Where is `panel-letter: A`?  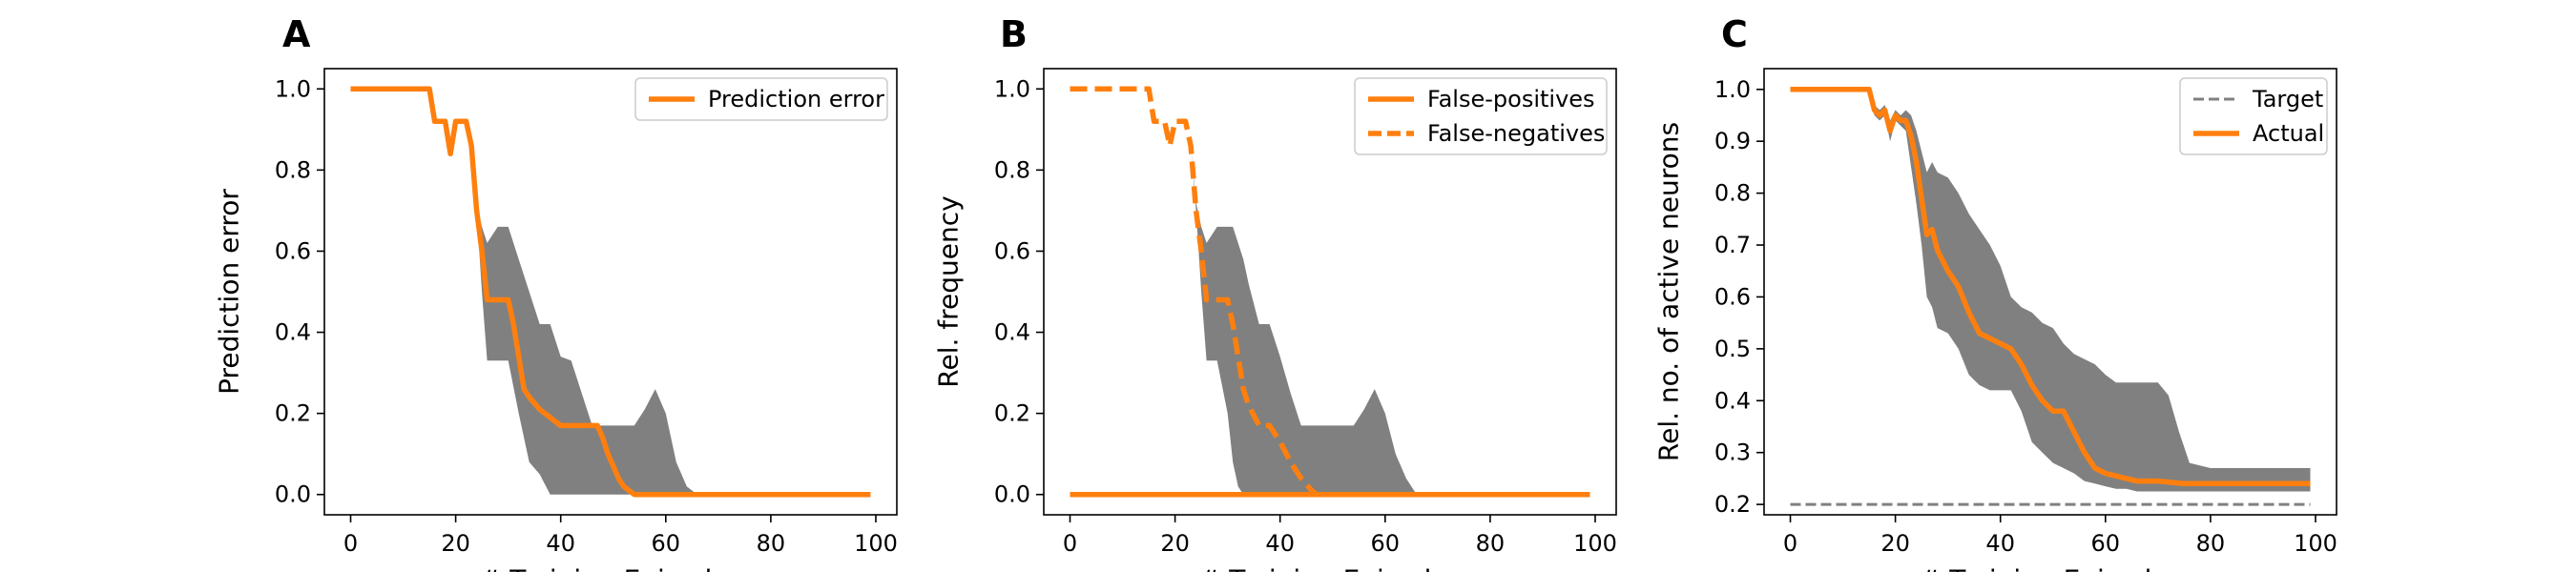 panel-letter: A is located at coordinates (296, 34).